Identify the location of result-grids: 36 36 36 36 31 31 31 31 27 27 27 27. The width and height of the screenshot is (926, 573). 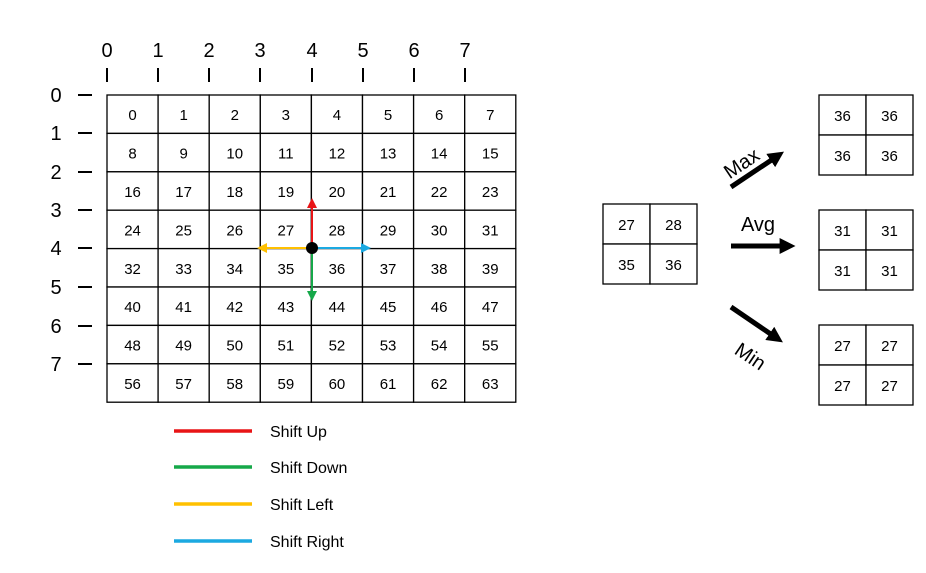
(866, 250).